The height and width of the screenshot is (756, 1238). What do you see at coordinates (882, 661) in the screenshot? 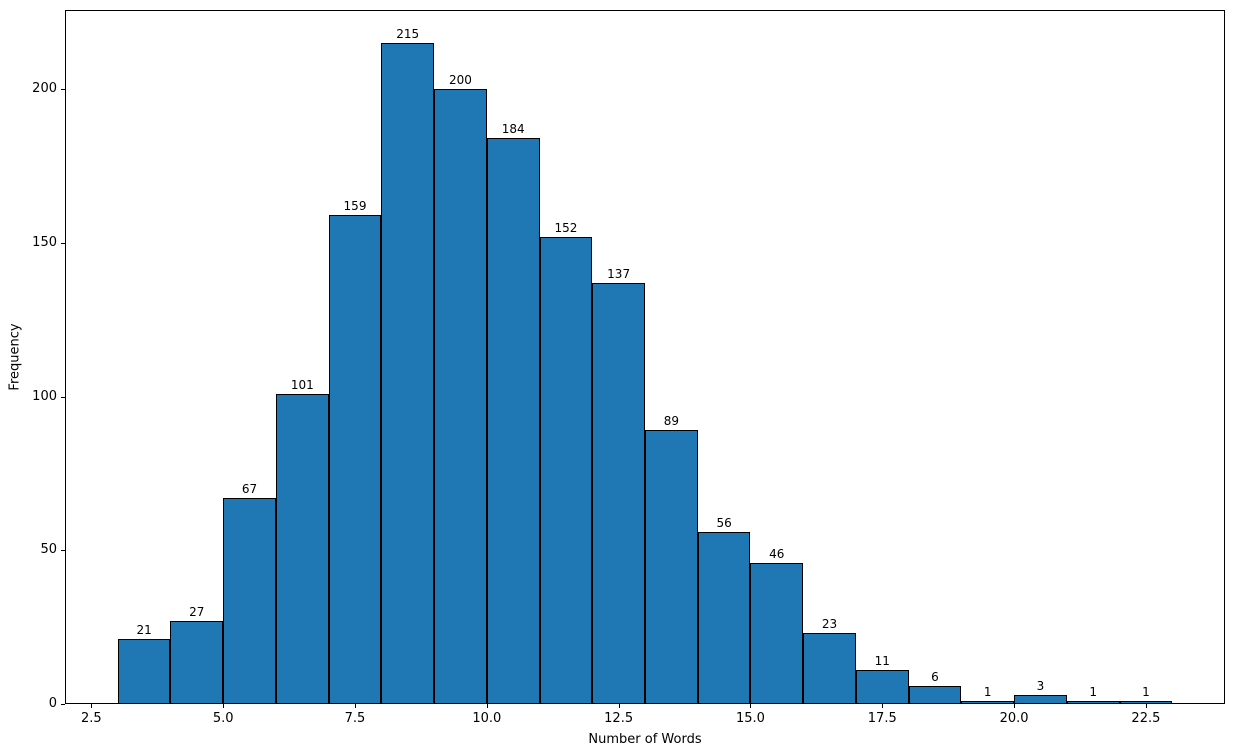
I see `bar-value-label: 11` at bounding box center [882, 661].